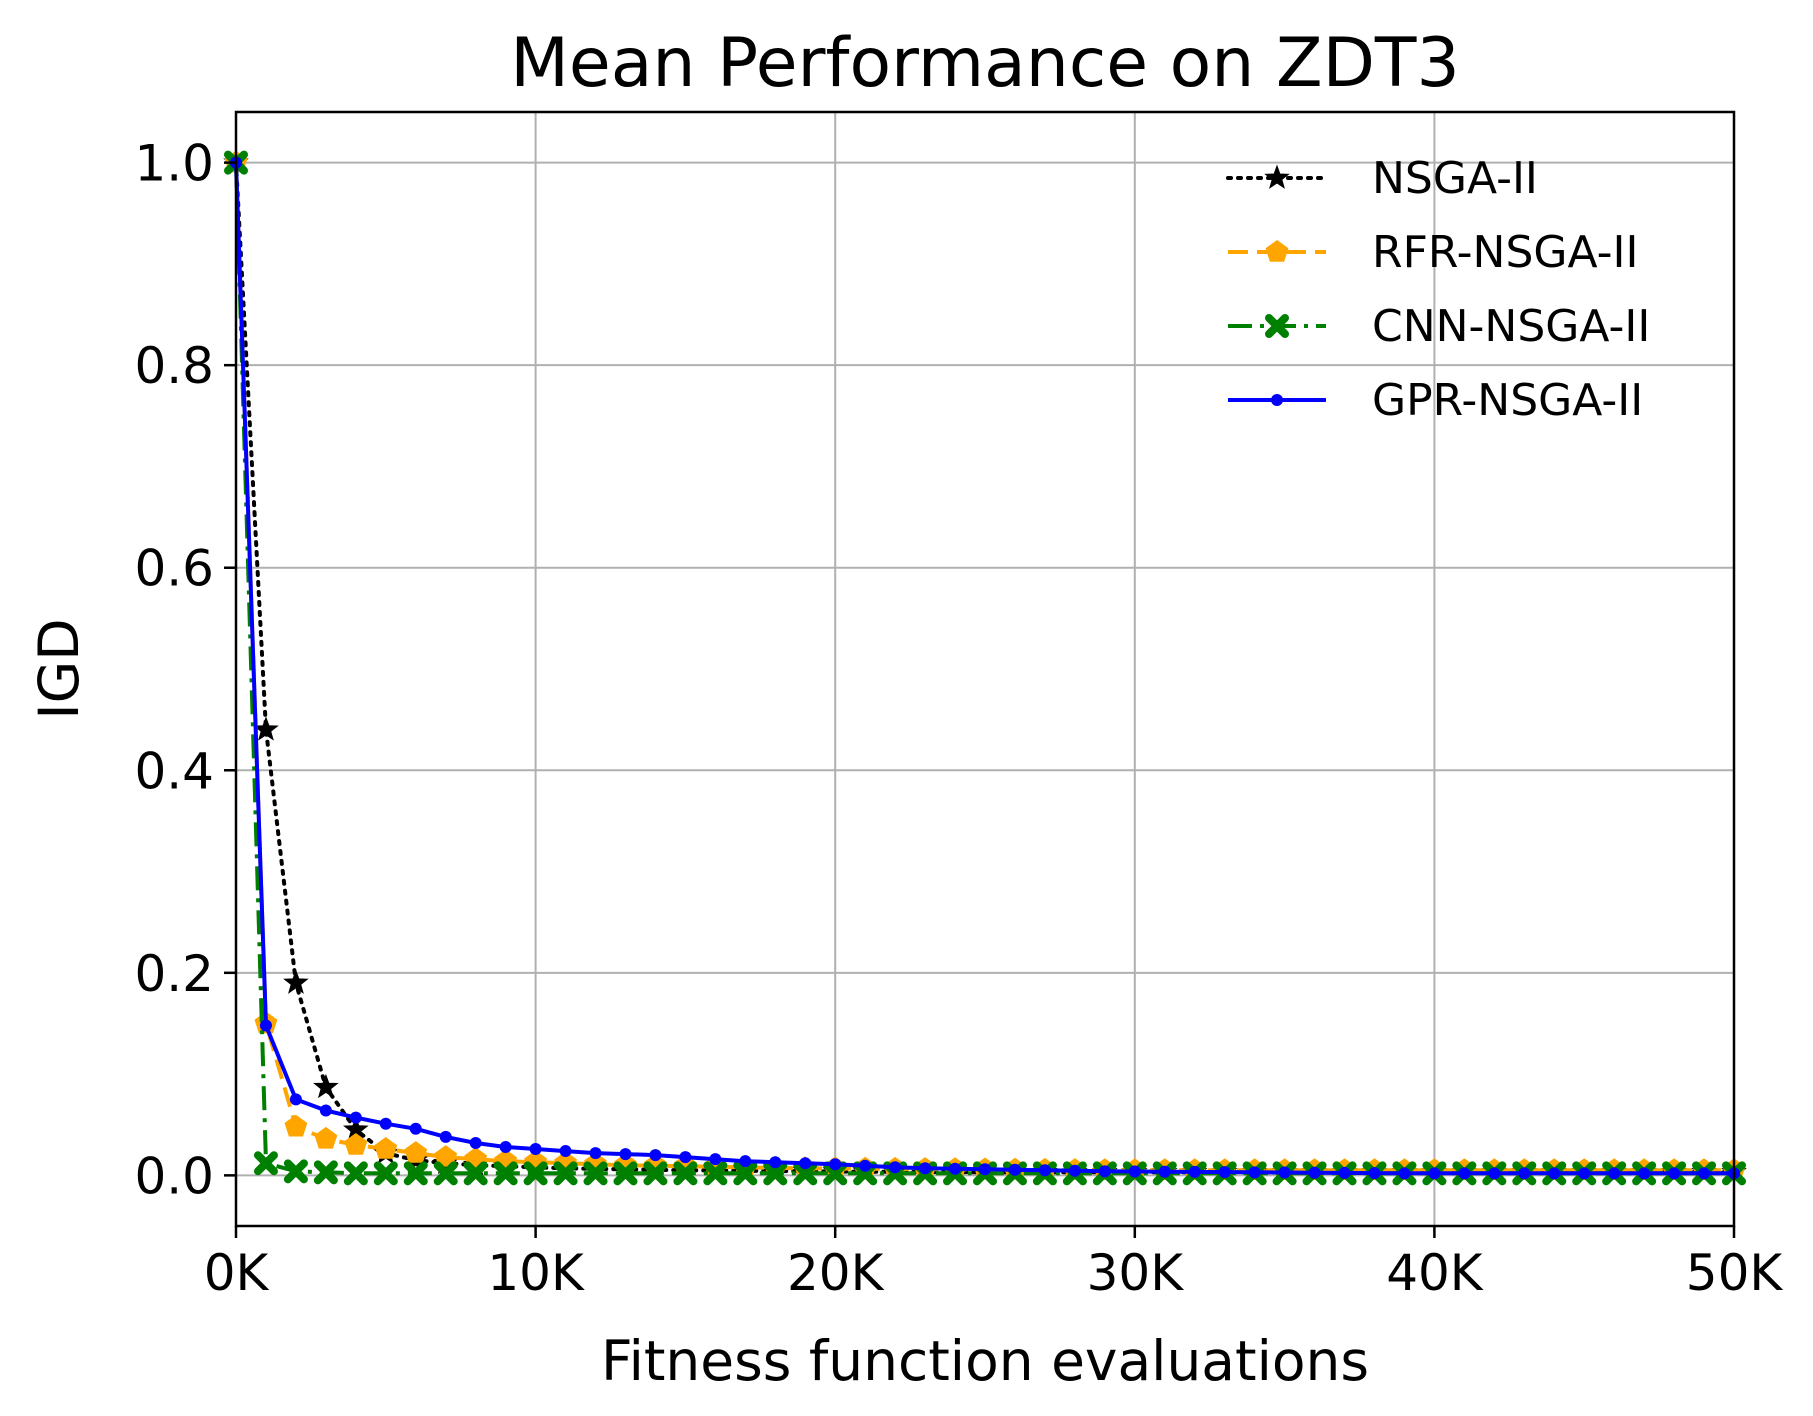 Image resolution: width=1813 pixels, height=1416 pixels. Describe the element at coordinates (1435, 1273) in the screenshot. I see `x-tick-label: 40K` at that location.